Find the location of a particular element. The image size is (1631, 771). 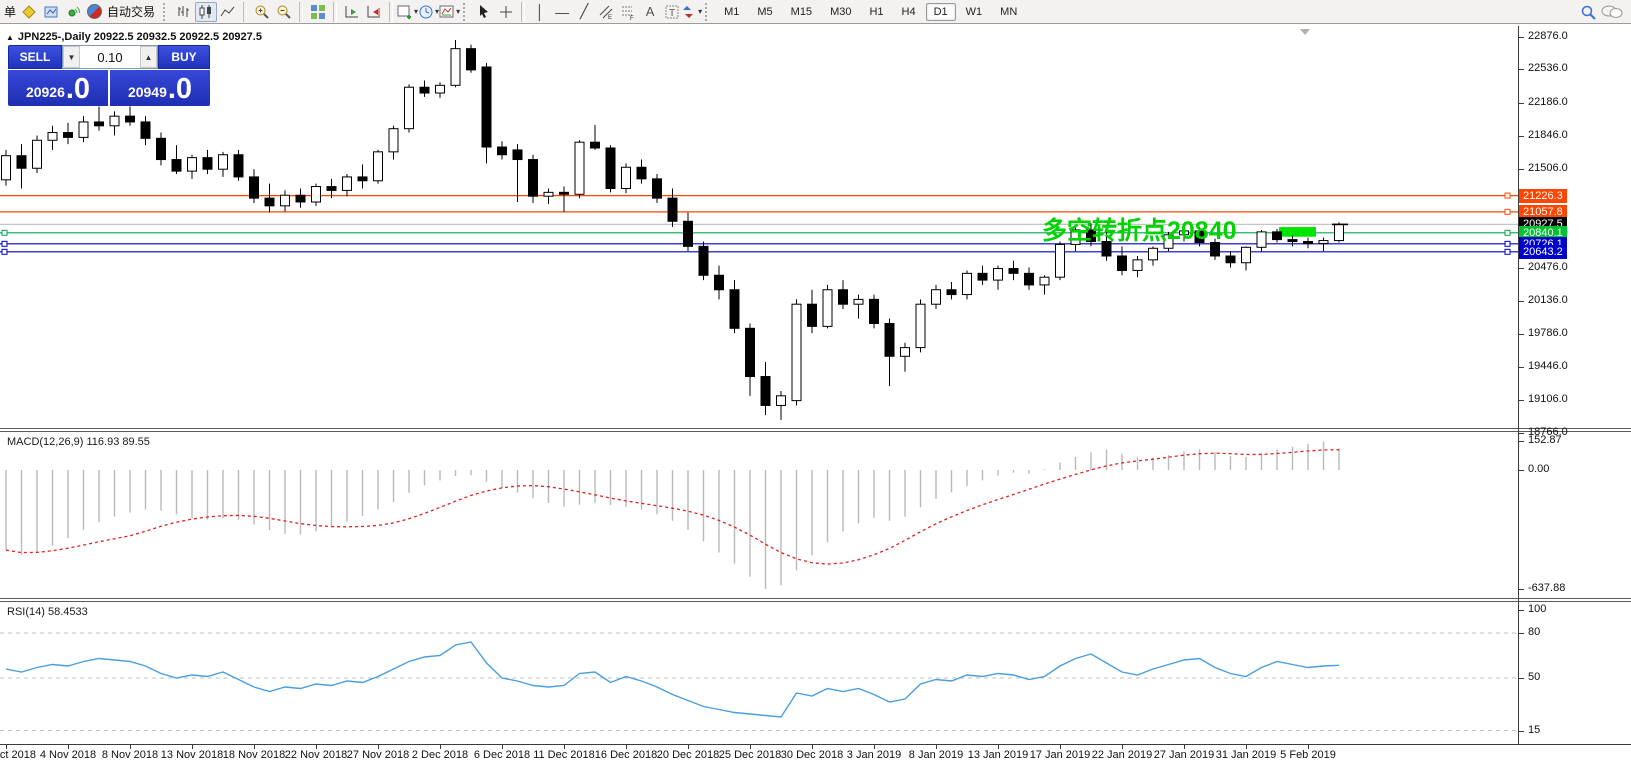

timeframe-button-d1: D1 is located at coordinates (940, 11).